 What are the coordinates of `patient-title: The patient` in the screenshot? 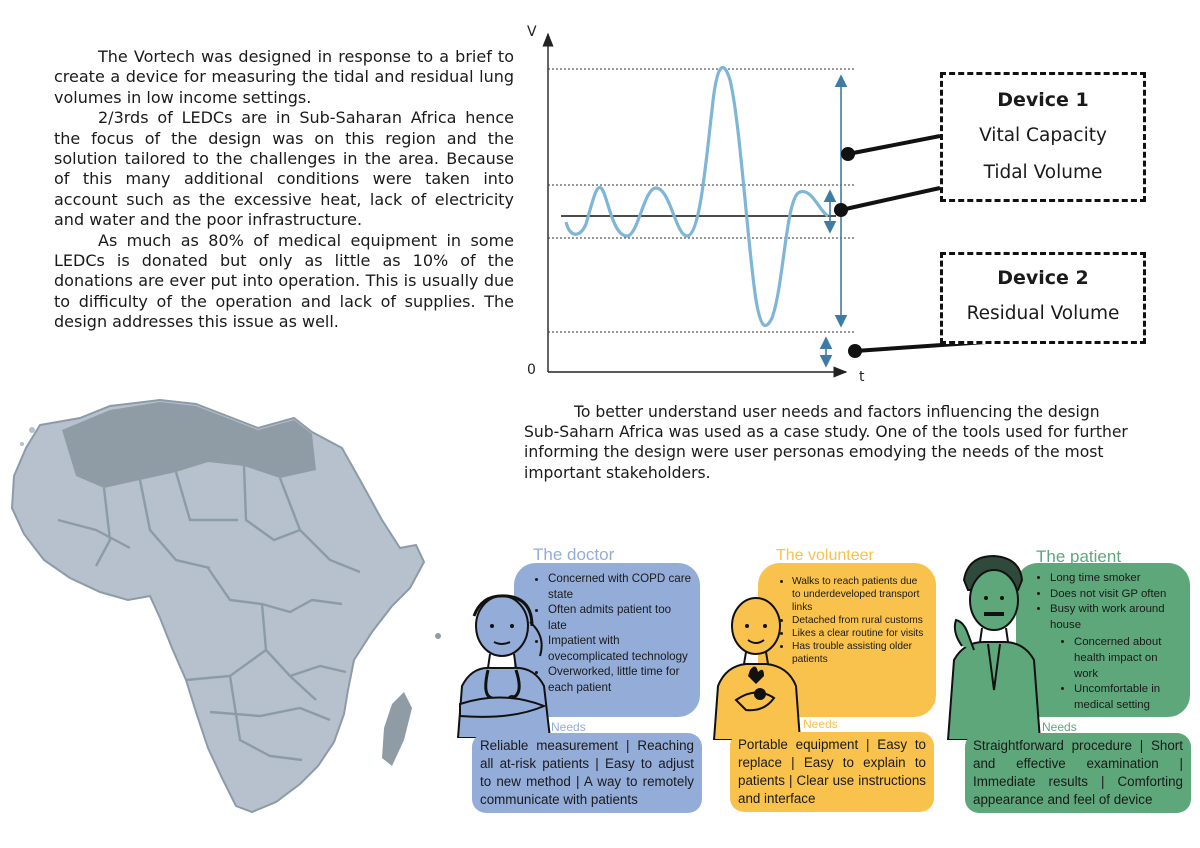 It's located at (1079, 556).